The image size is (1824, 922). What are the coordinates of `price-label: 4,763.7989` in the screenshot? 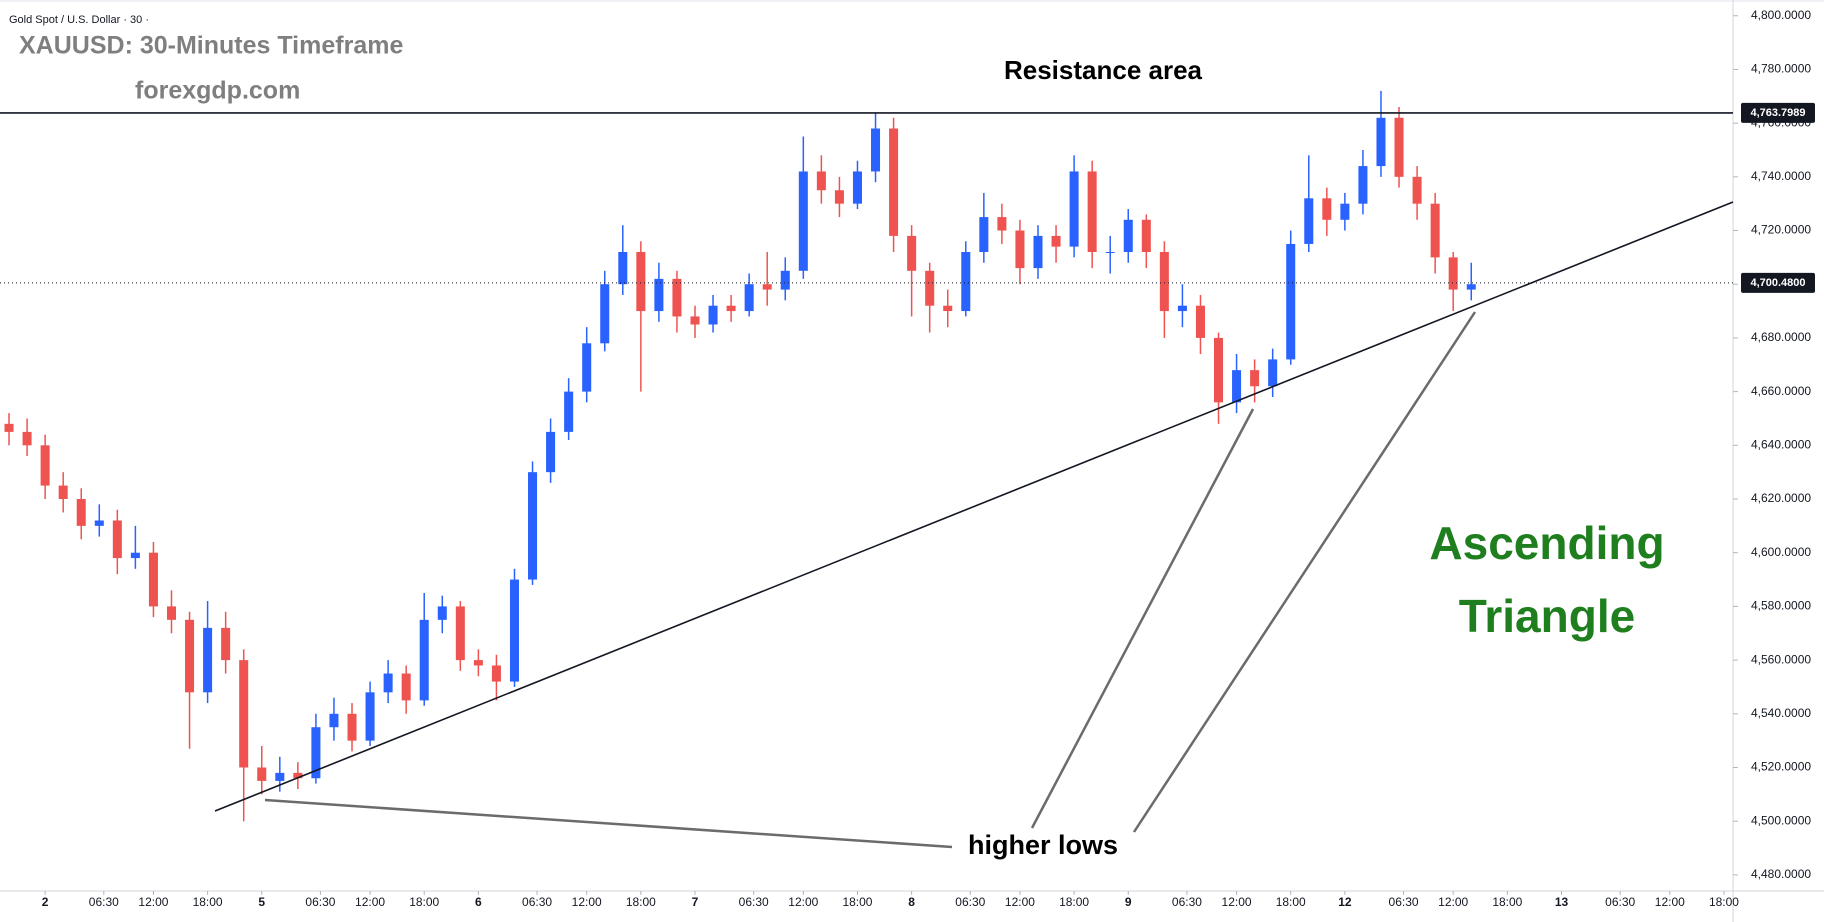 It's located at (1777, 113).